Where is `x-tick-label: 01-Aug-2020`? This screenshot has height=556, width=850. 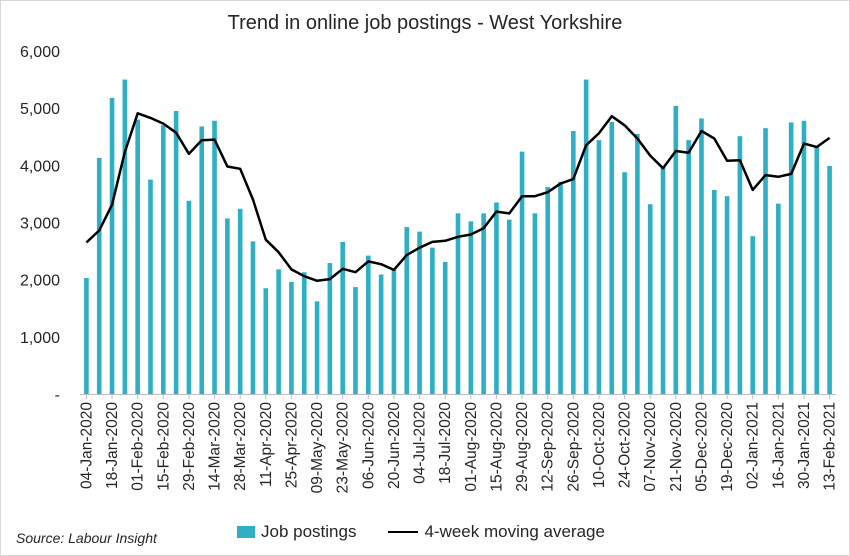 x-tick-label: 01-Aug-2020 is located at coordinates (471, 447).